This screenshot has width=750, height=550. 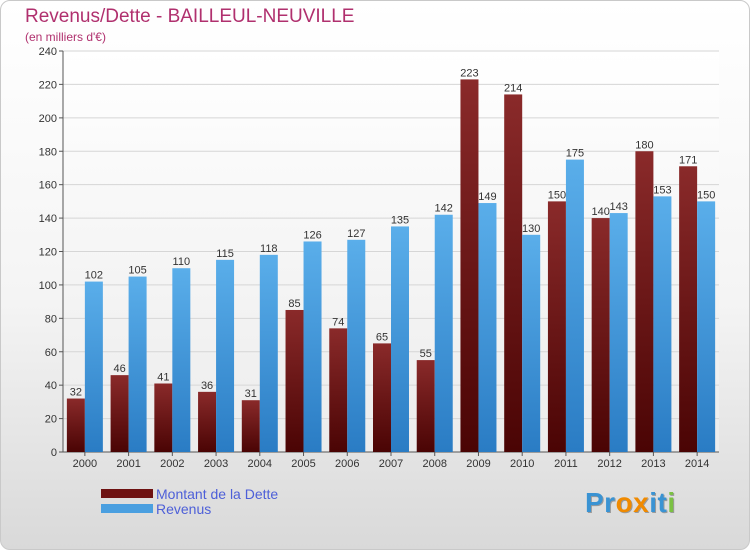 What do you see at coordinates (51, 386) in the screenshot?
I see `y-tick-label: 40` at bounding box center [51, 386].